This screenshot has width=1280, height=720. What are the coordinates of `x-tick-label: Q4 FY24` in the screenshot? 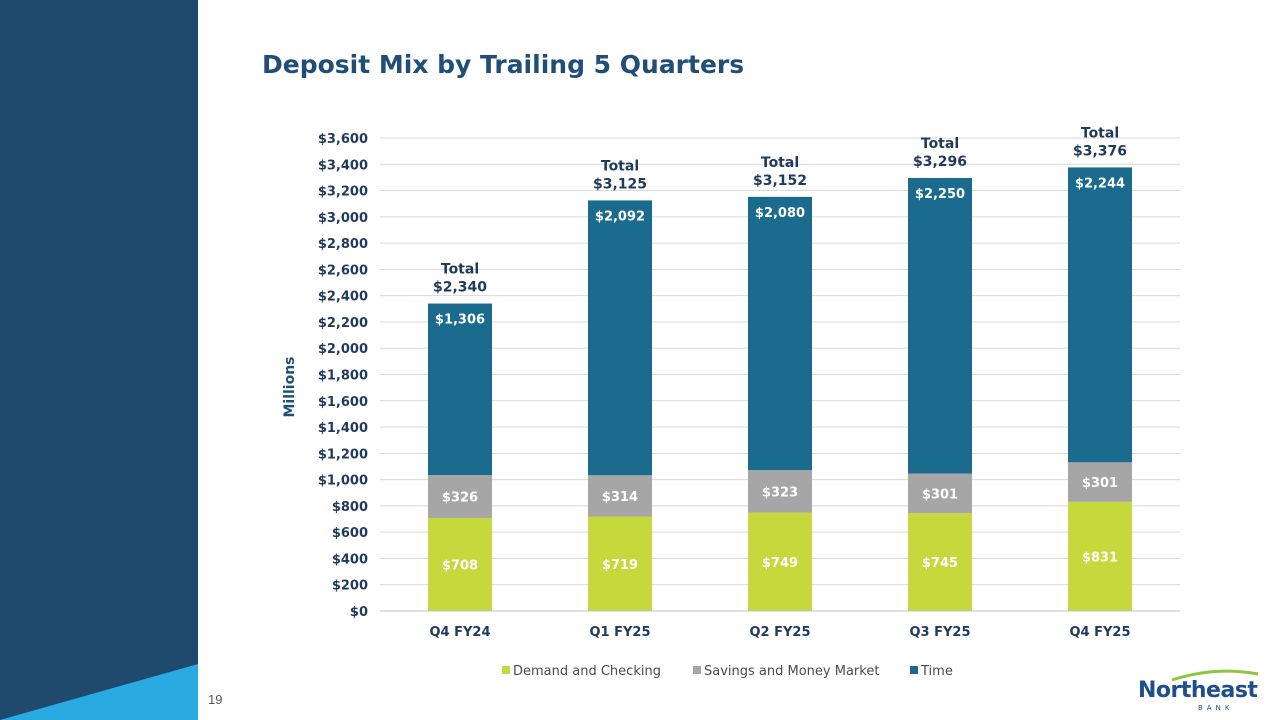 It's located at (459, 632).